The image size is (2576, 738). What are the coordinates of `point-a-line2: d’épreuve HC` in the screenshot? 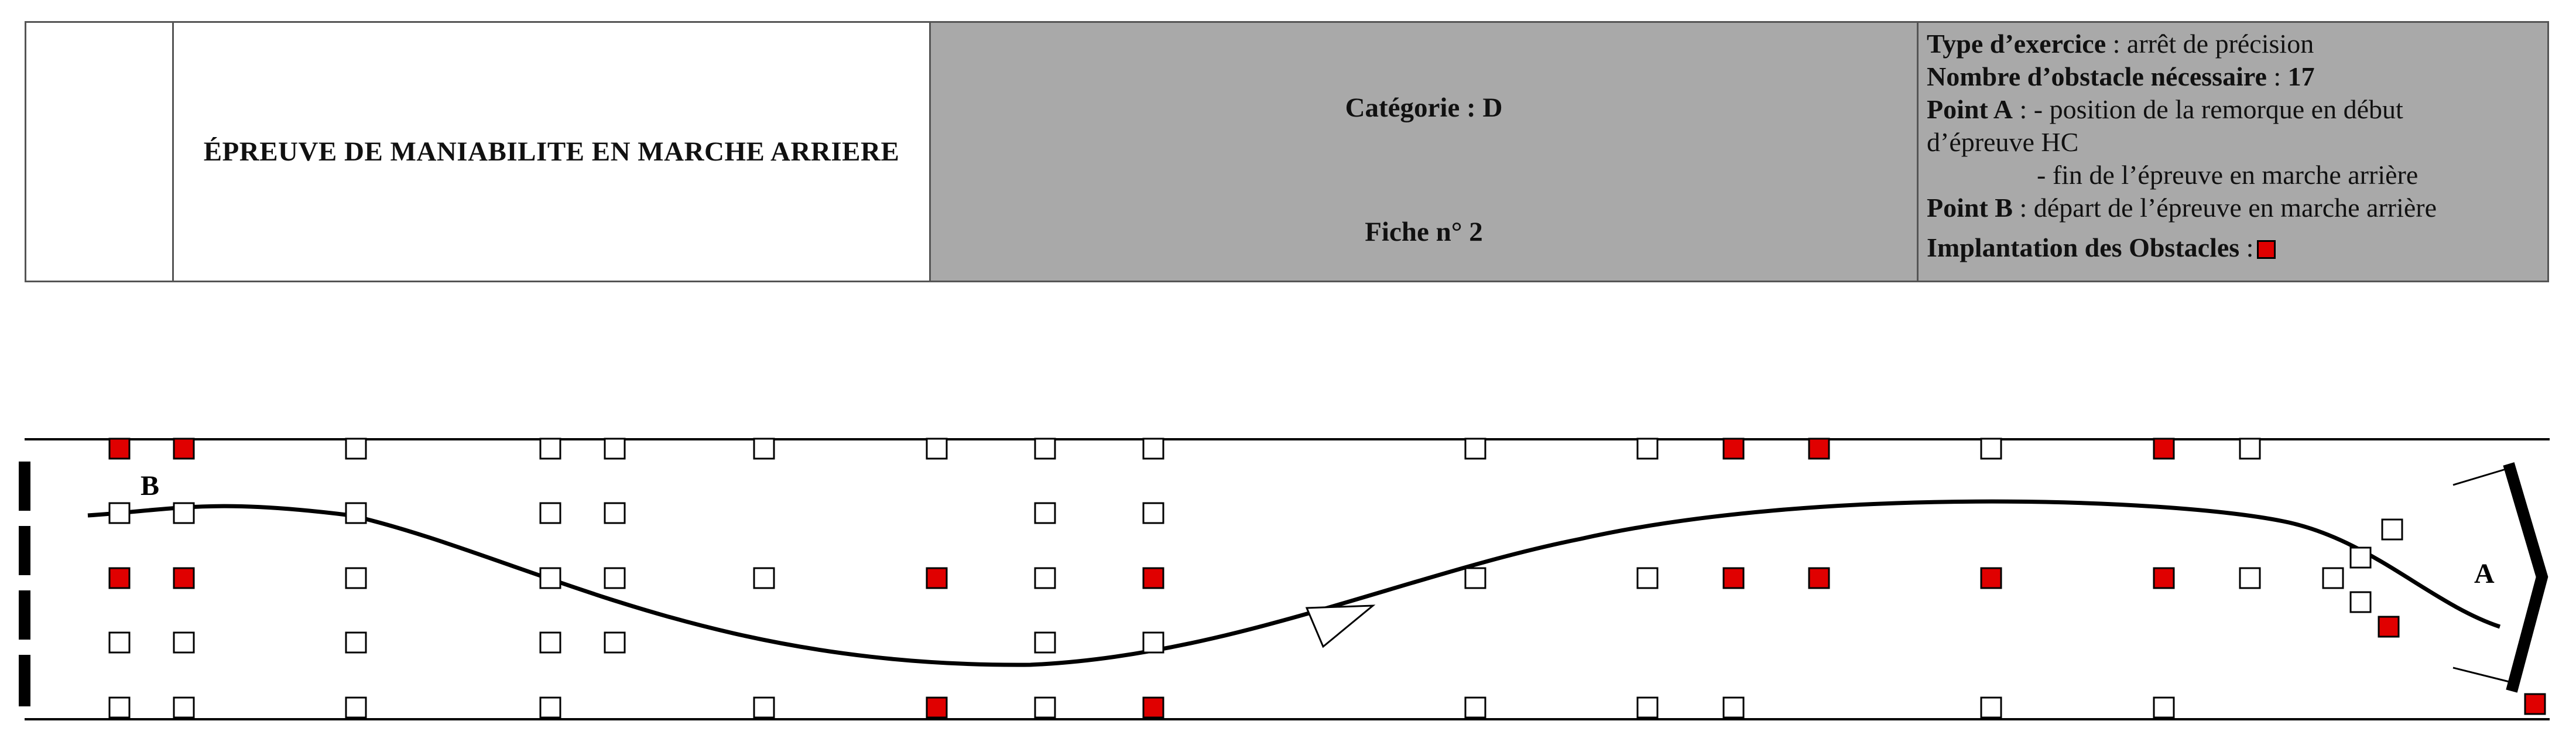 It's located at (2003, 142).